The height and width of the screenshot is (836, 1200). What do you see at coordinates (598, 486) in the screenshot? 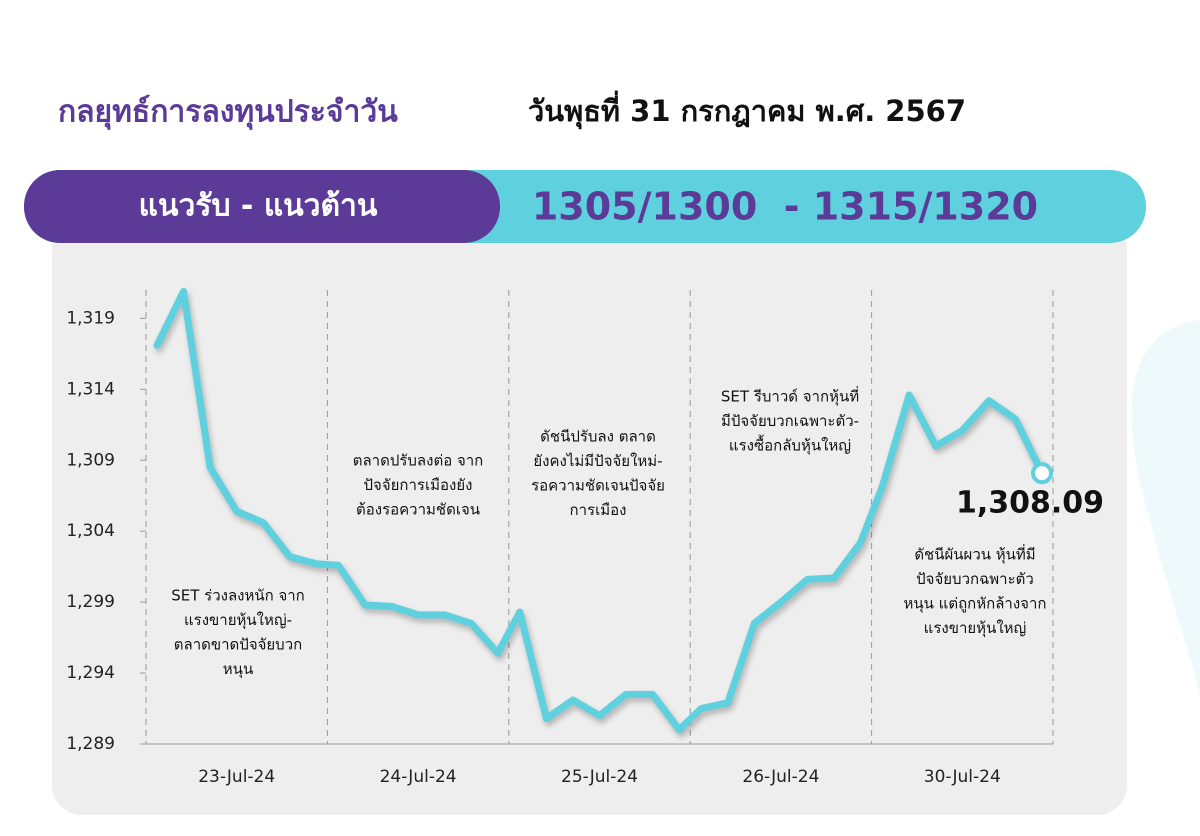
I see `annotation: รอความชัดเจนปัจจัย` at bounding box center [598, 486].